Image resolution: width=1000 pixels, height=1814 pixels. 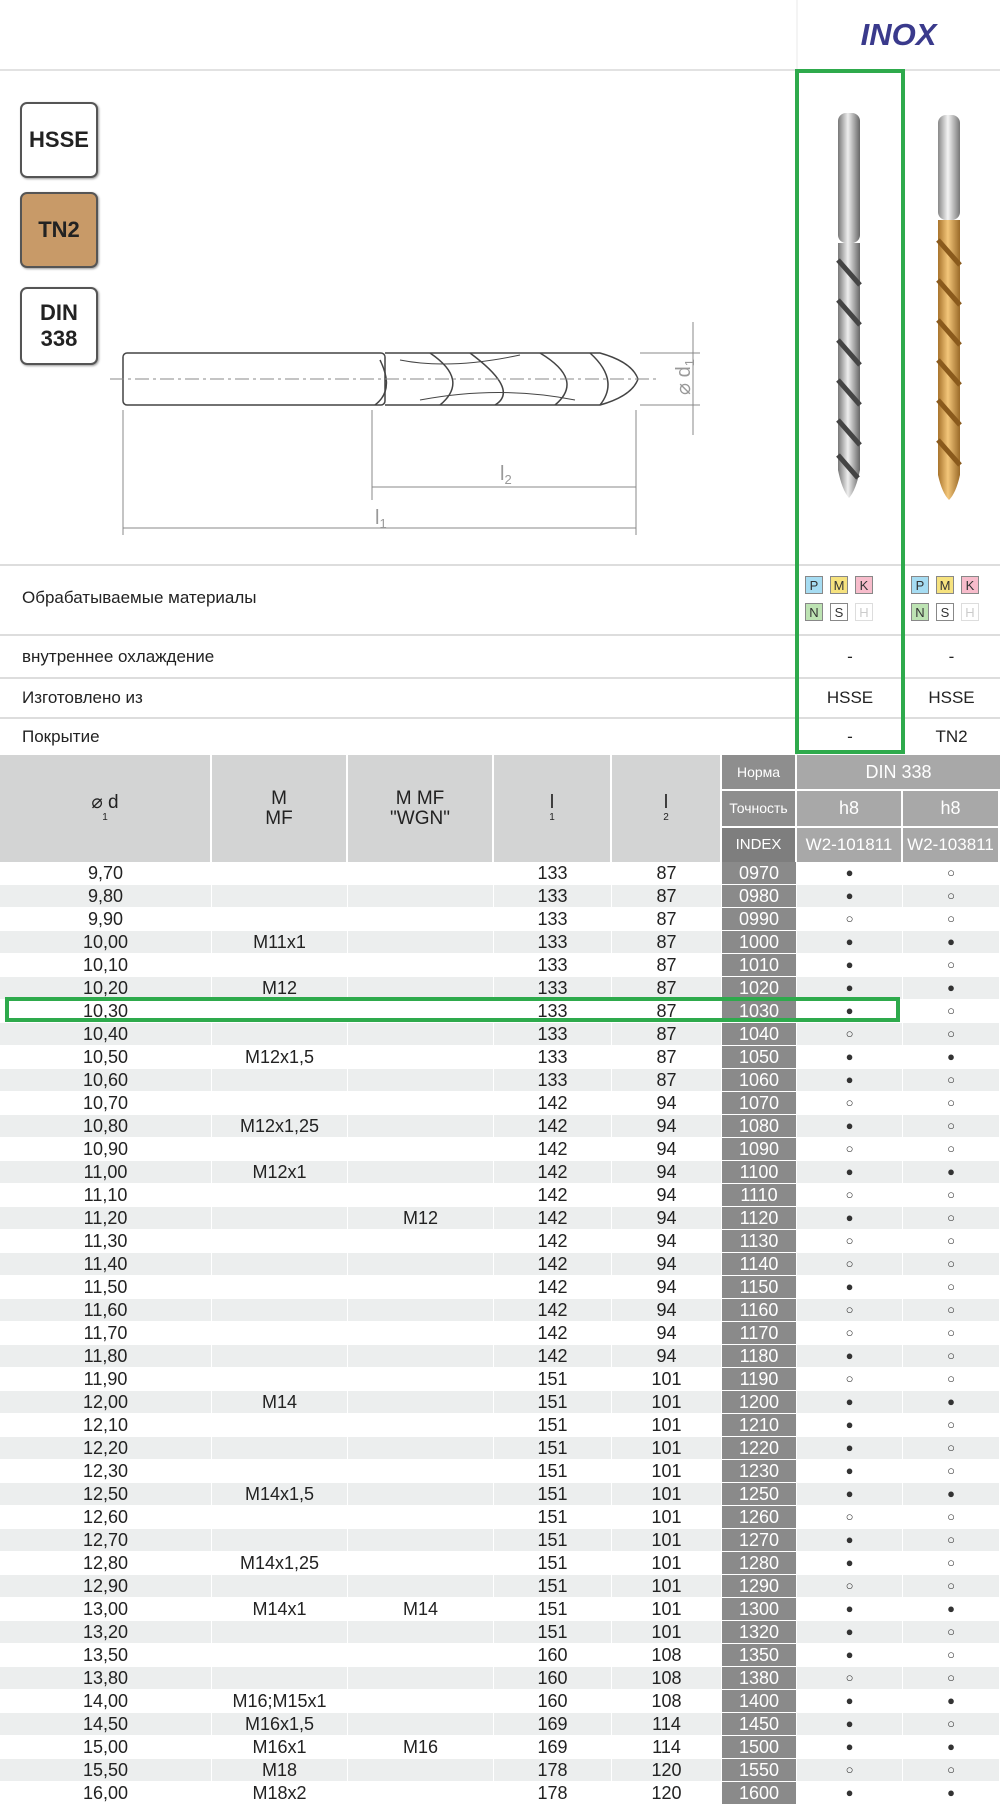 What do you see at coordinates (105, 1126) in the screenshot?
I see `table-cell: 10,80` at bounding box center [105, 1126].